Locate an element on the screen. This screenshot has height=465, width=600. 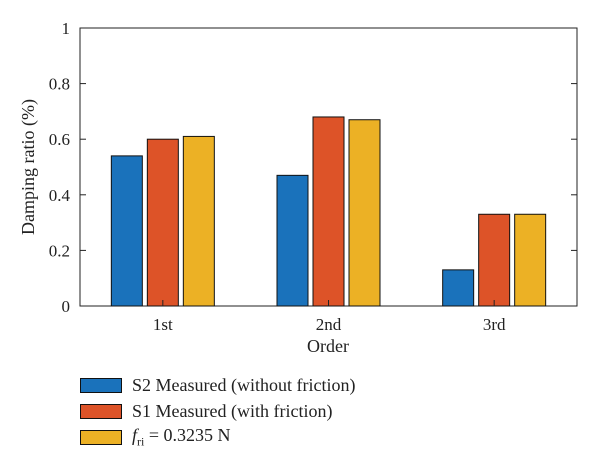
legend-item-s2: S2 Measured (without friction) is located at coordinates (217, 385).